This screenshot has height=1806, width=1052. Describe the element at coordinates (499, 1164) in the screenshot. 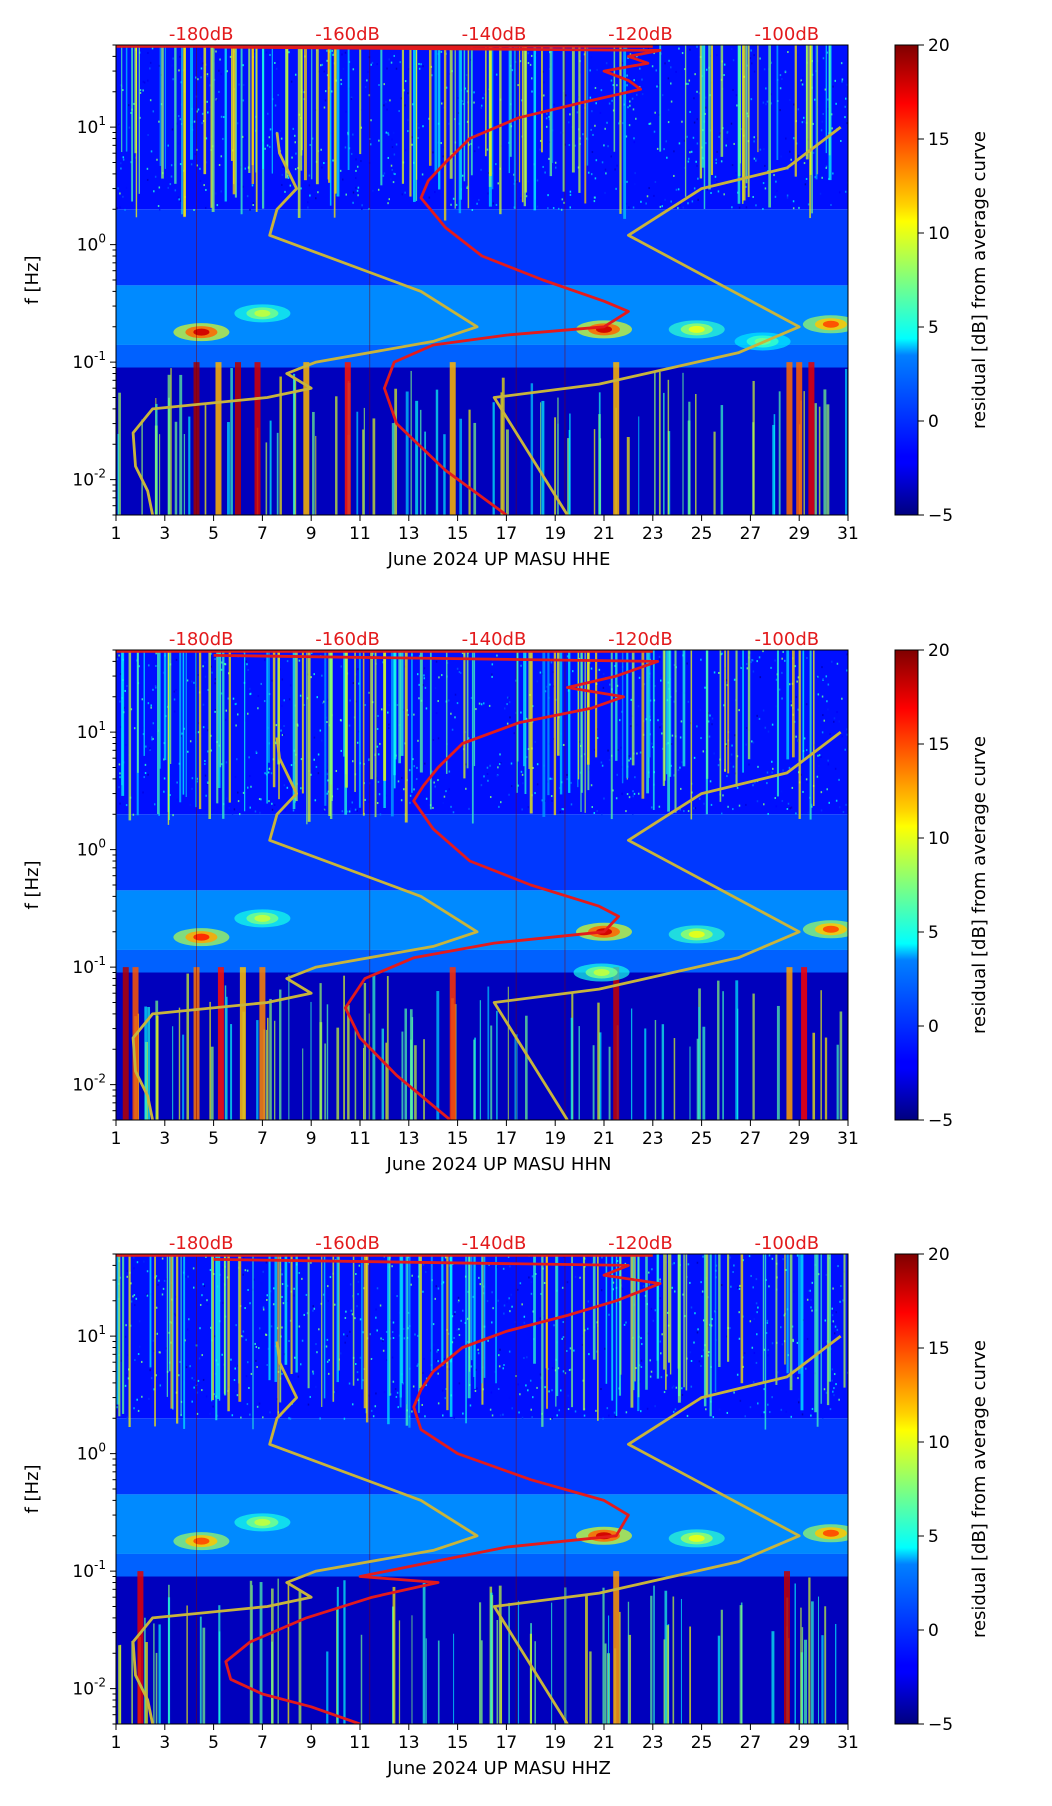

I see `x-axis-label: June 2024 UP MASU HHN` at that location.